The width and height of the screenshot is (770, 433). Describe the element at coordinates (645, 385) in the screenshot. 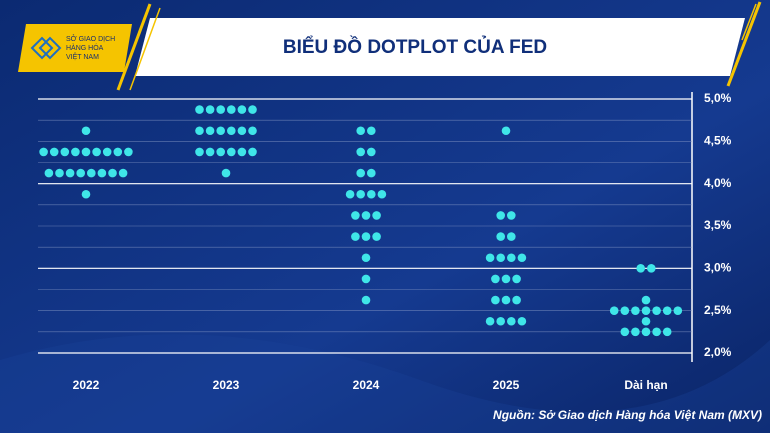

I see `x-tick-label: Dài hạn` at that location.